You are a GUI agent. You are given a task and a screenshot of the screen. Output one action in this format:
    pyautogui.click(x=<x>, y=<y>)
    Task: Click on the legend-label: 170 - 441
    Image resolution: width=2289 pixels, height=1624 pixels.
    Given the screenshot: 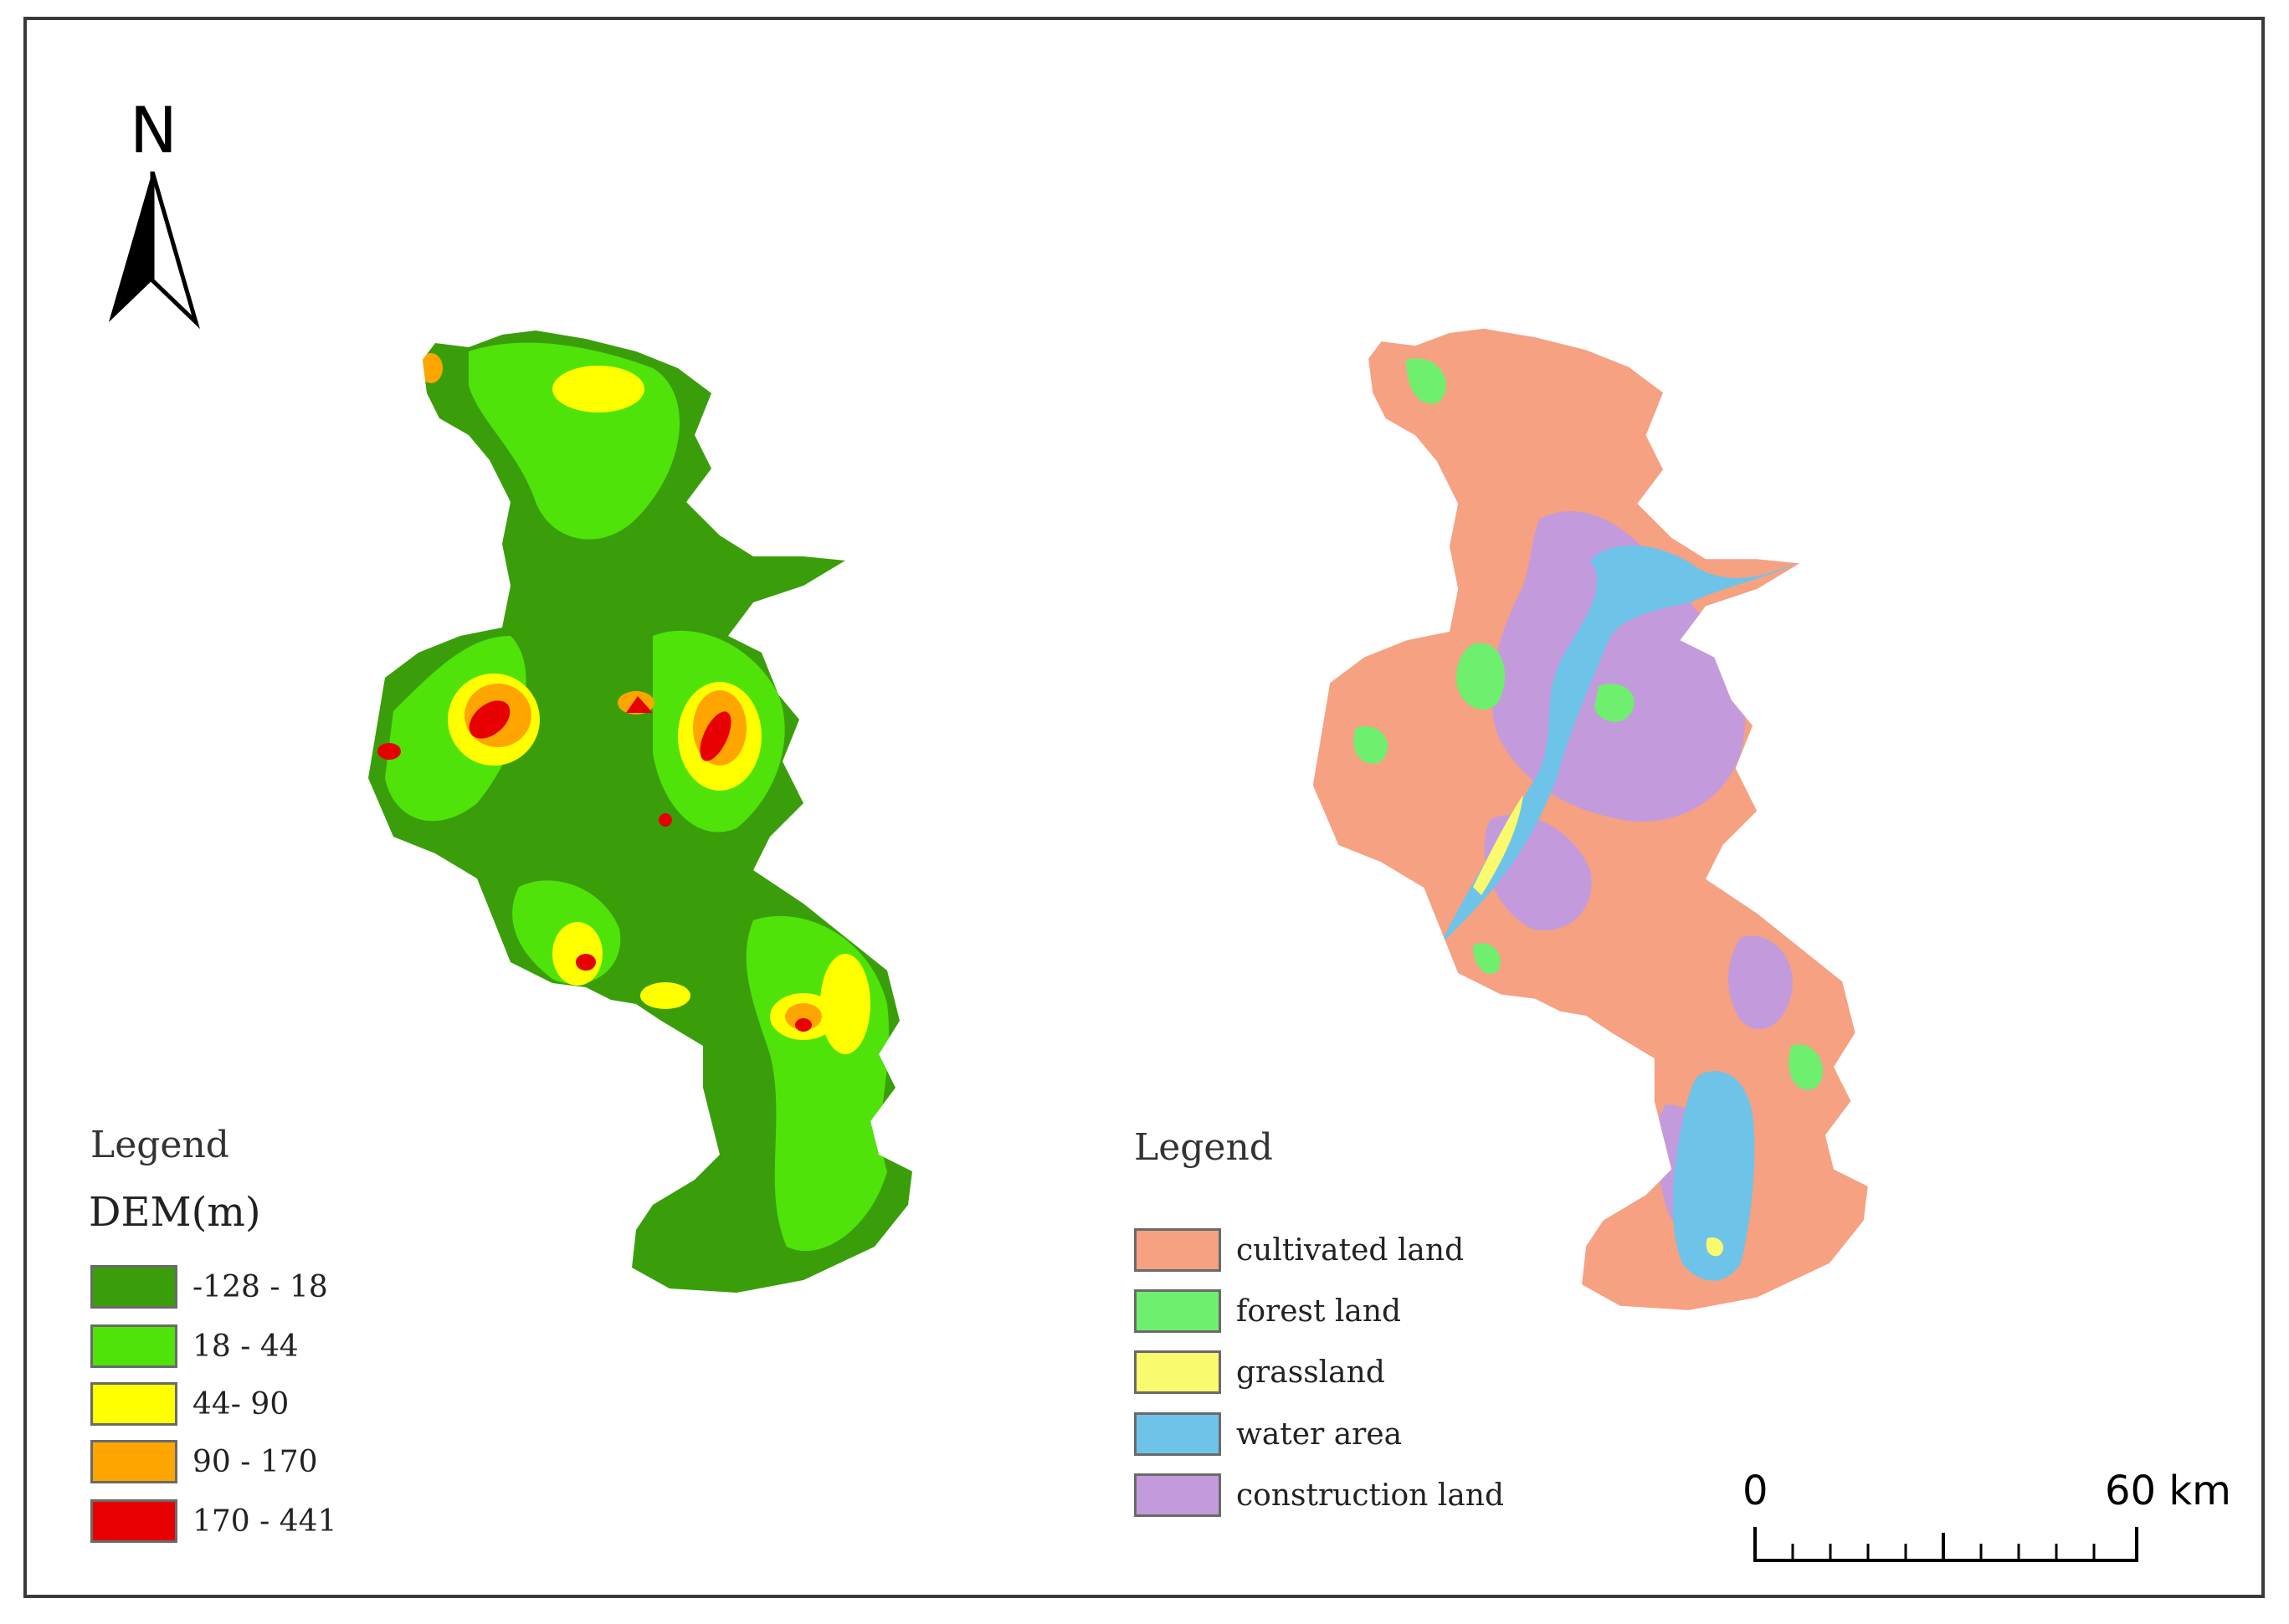 What is the action you would take?
    pyautogui.click(x=264, y=1521)
    